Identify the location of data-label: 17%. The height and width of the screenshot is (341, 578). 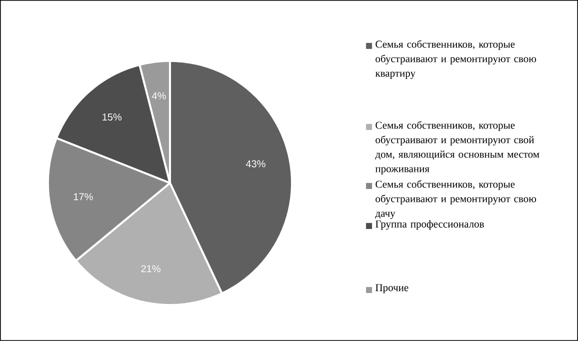
(83, 196).